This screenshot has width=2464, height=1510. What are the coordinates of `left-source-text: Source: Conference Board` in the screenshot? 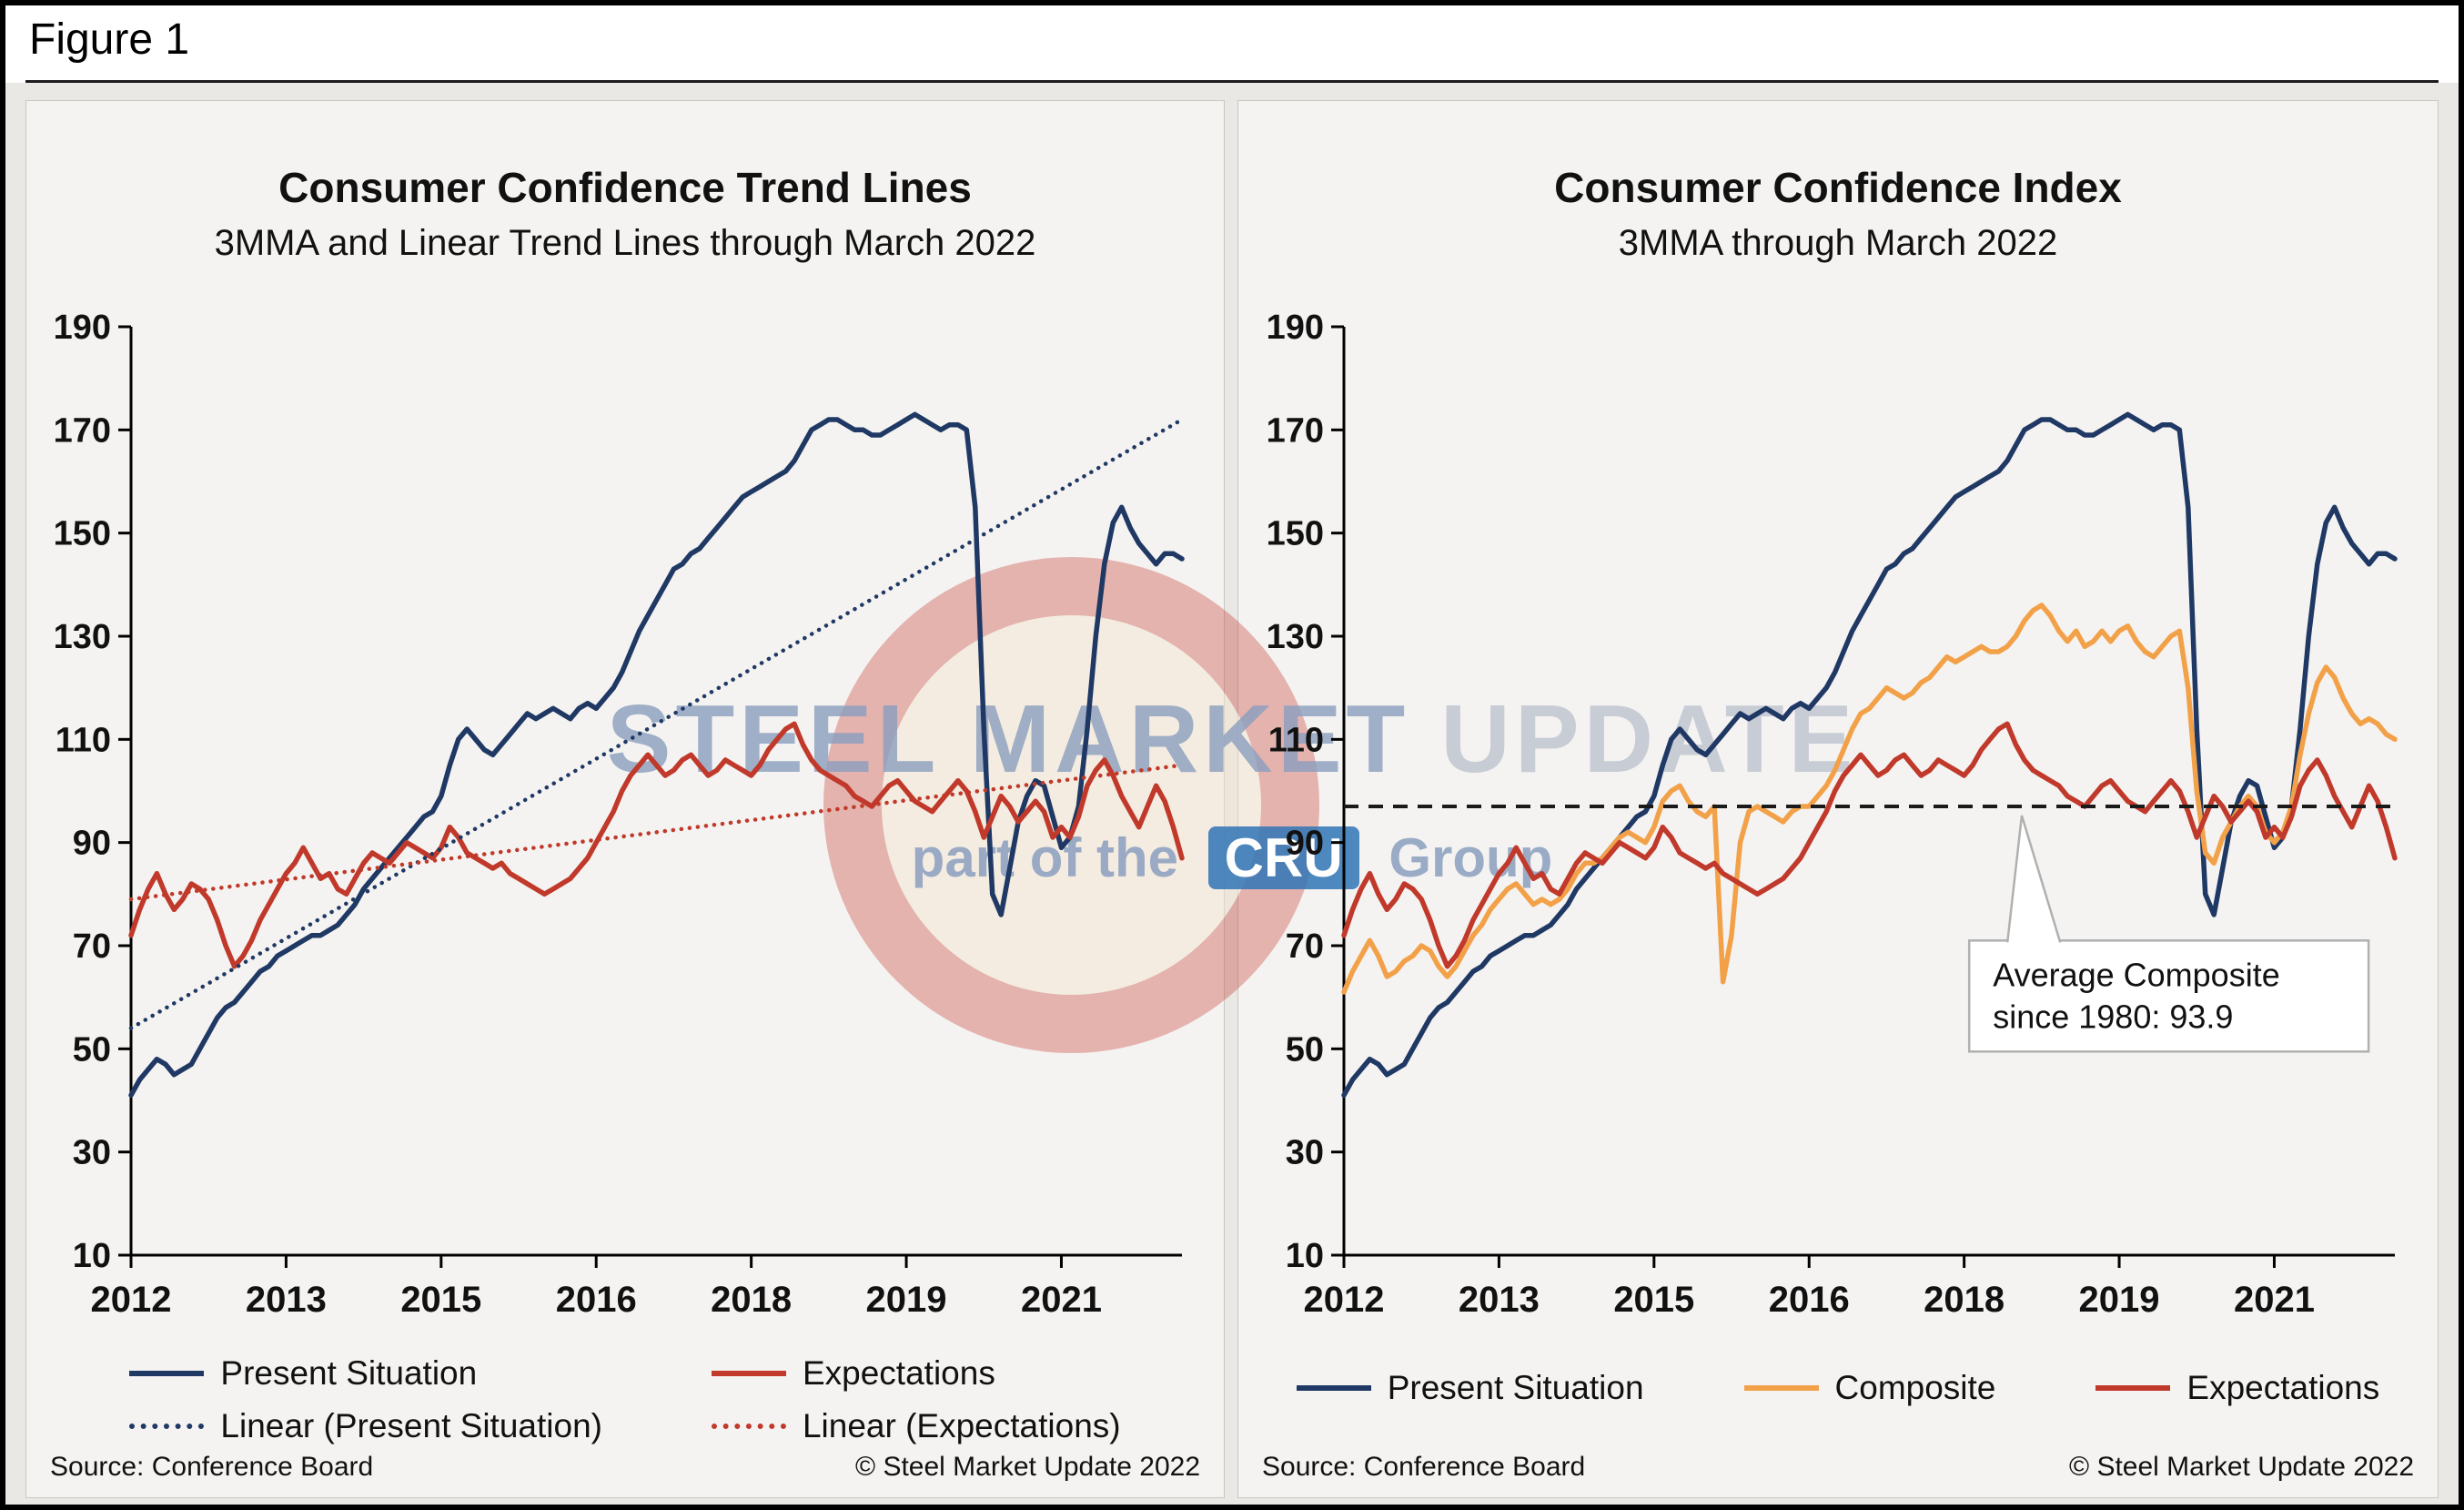 It's located at (212, 1467).